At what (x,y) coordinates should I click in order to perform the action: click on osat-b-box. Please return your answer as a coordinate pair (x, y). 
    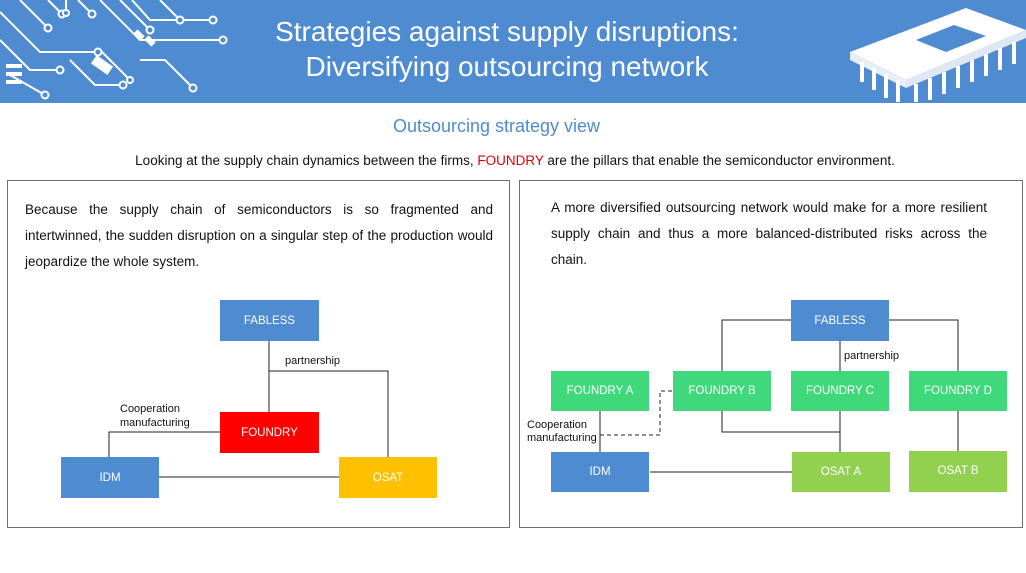
    Looking at the image, I should click on (958, 471).